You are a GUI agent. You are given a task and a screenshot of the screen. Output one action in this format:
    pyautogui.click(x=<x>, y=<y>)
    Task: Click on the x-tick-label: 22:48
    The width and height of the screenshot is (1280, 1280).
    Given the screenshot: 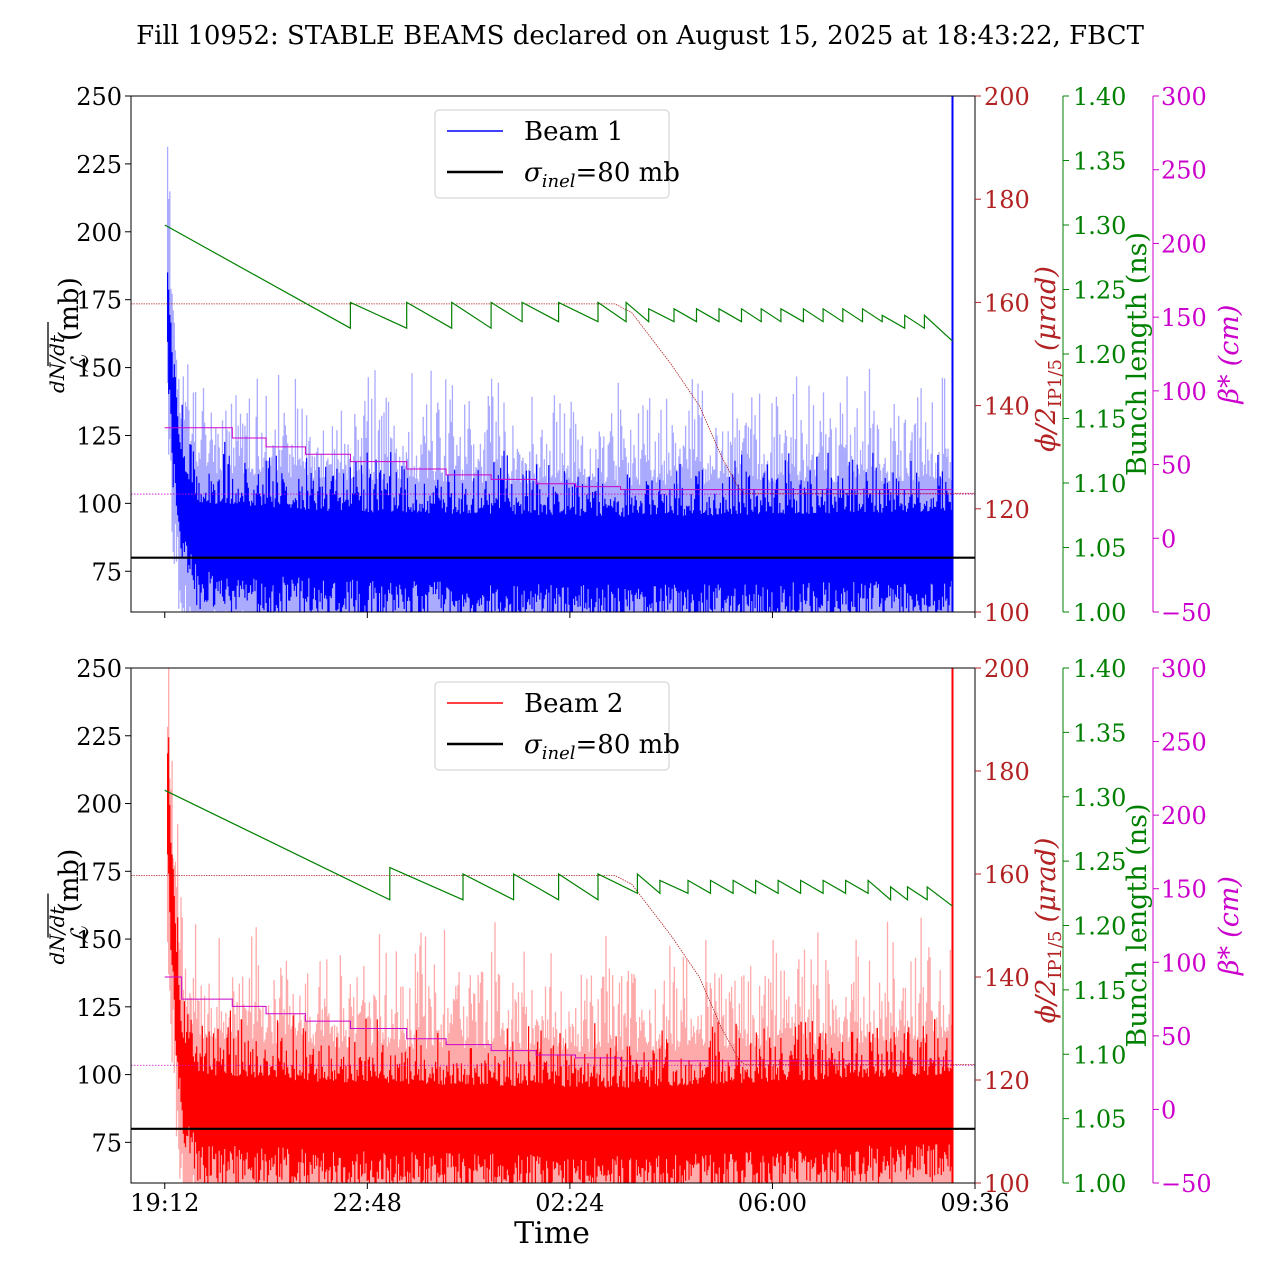 What is the action you would take?
    pyautogui.click(x=367, y=1203)
    